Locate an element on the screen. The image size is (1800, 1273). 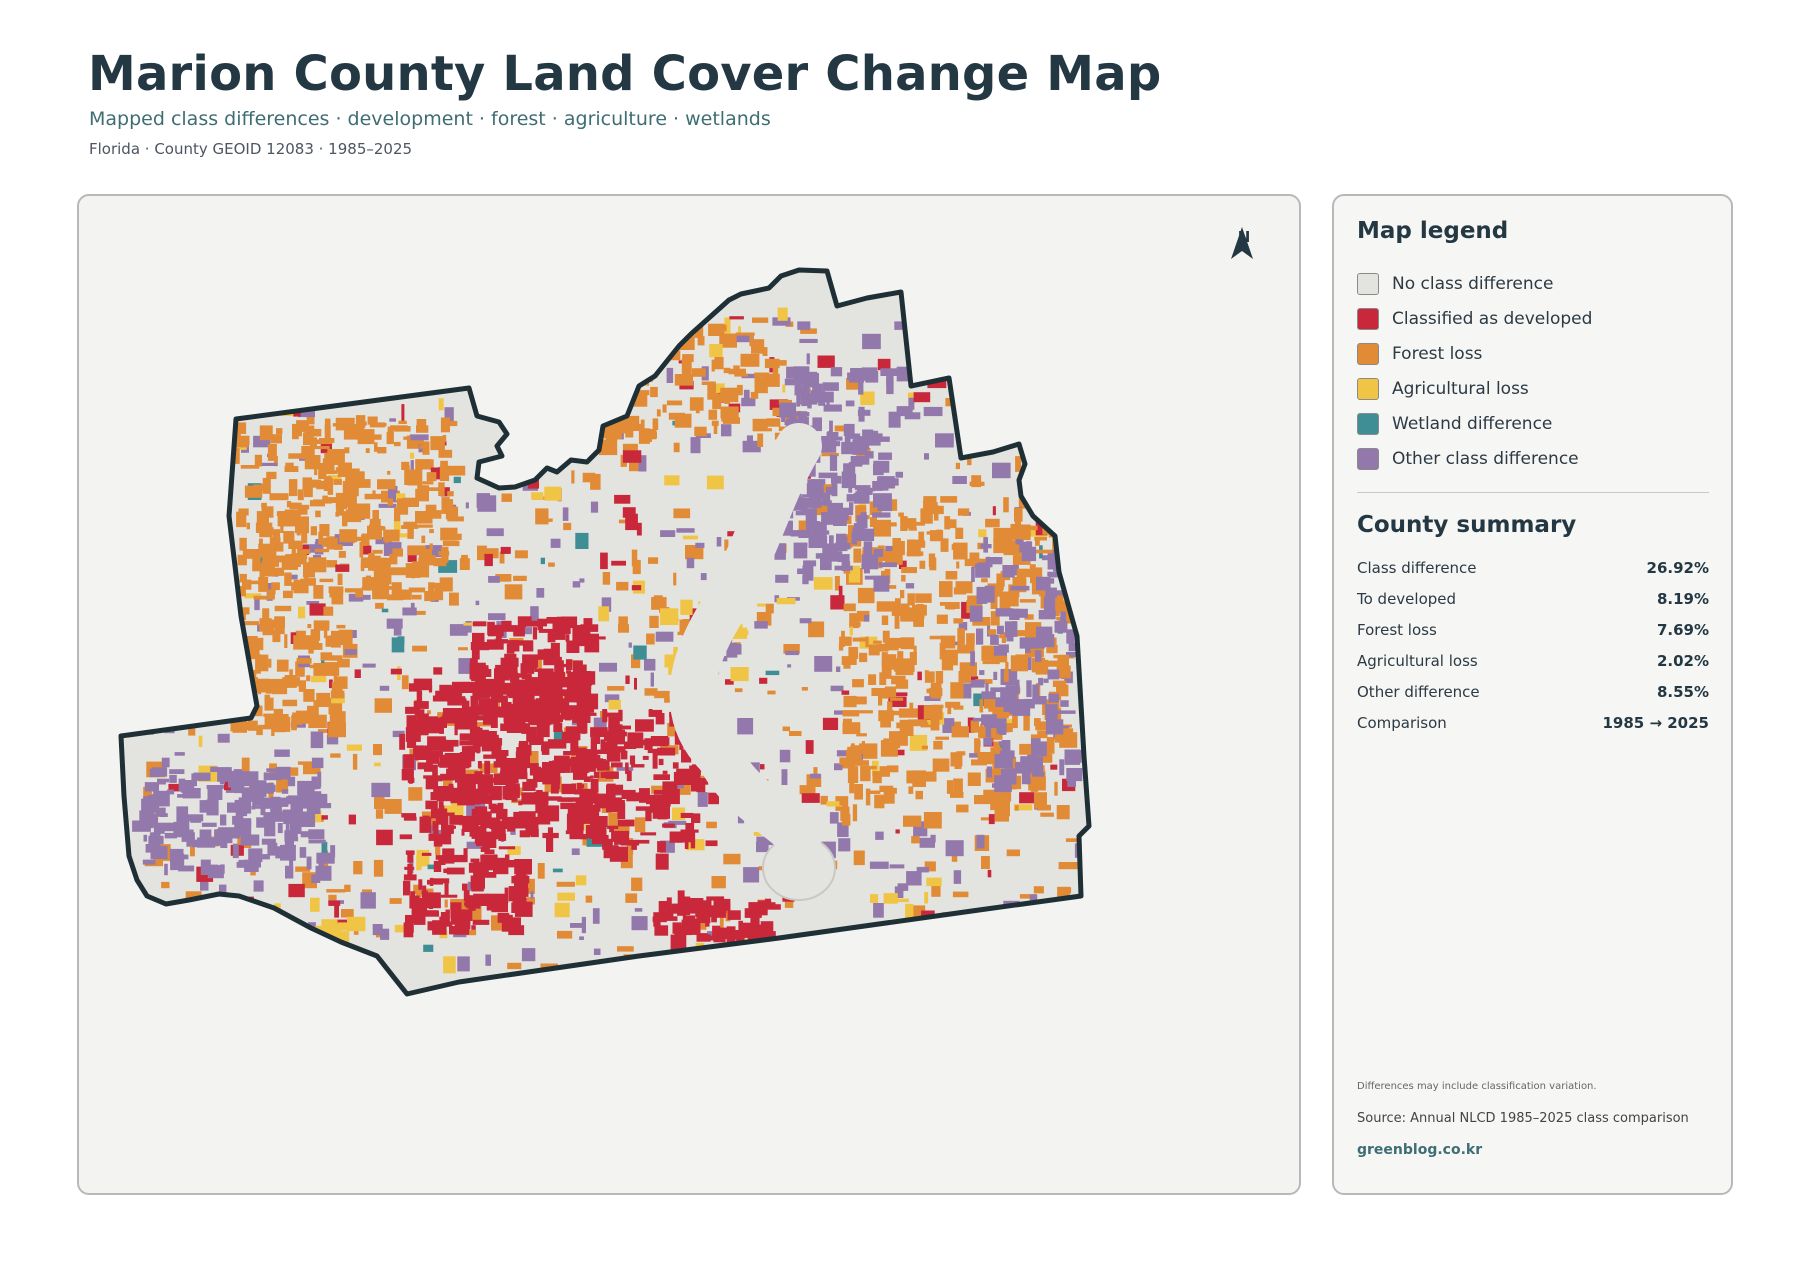
brand-link: greenblog.co.kr is located at coordinates (1420, 1150).